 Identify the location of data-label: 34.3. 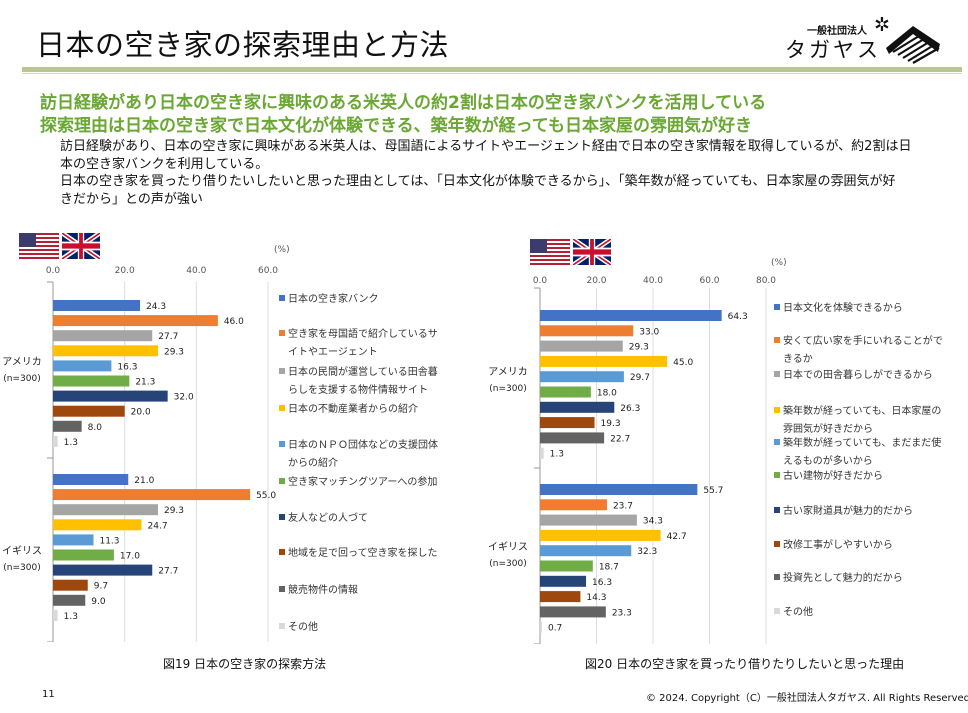
(653, 522).